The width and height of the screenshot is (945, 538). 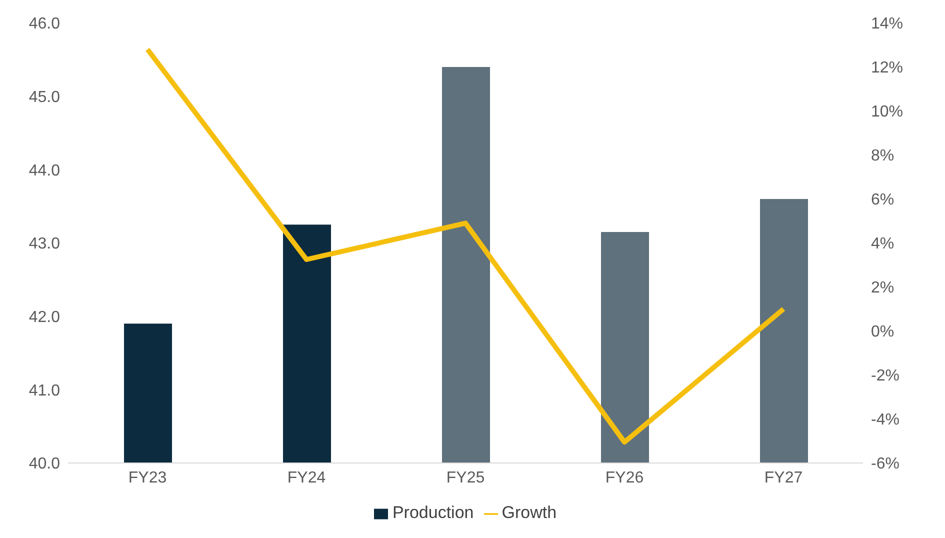 I want to click on y2-tick-label: 12%, so click(x=887, y=68).